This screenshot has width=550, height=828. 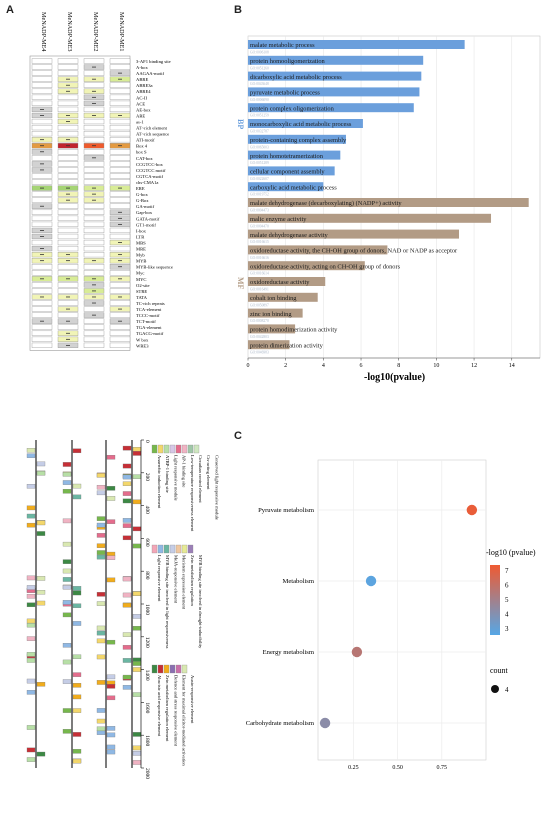 What do you see at coordinates (259, 211) in the screenshot?
I see `go-term-id: GO:0004473` at bounding box center [259, 211].